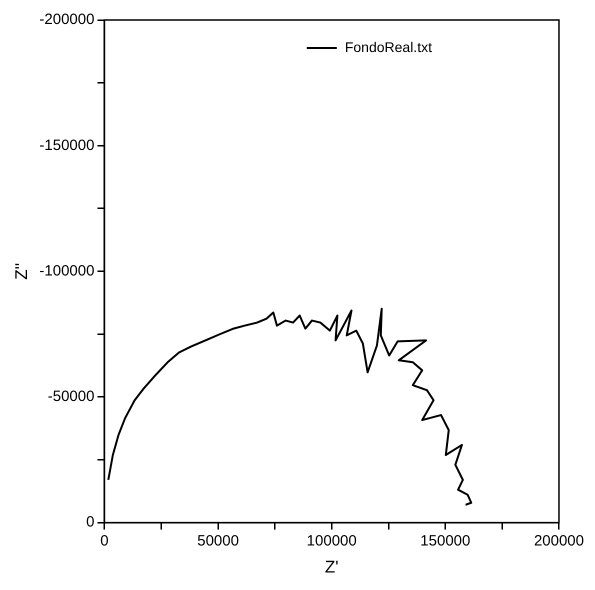 This screenshot has width=595, height=590. What do you see at coordinates (90, 522) in the screenshot?
I see `y-tick-label: 0` at bounding box center [90, 522].